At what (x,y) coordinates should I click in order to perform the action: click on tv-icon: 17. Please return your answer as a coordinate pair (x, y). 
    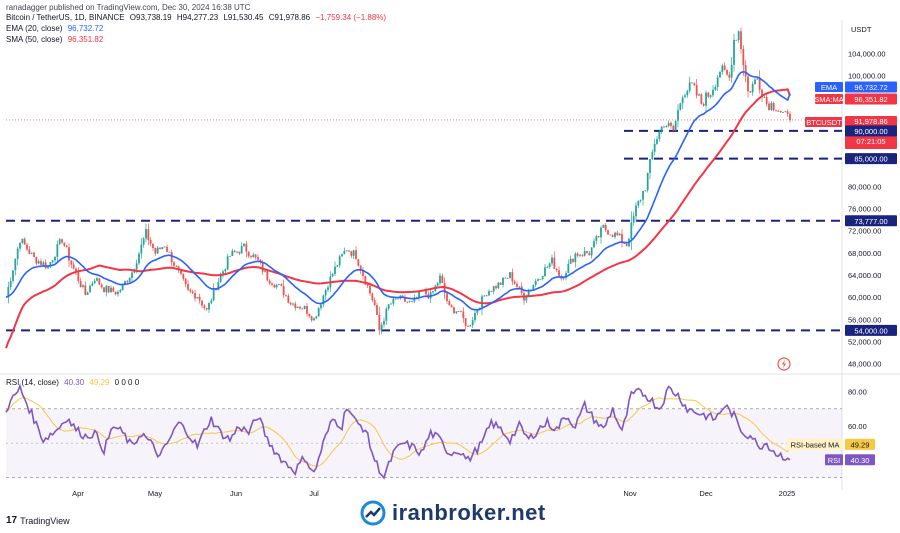
    Looking at the image, I should click on (12, 520).